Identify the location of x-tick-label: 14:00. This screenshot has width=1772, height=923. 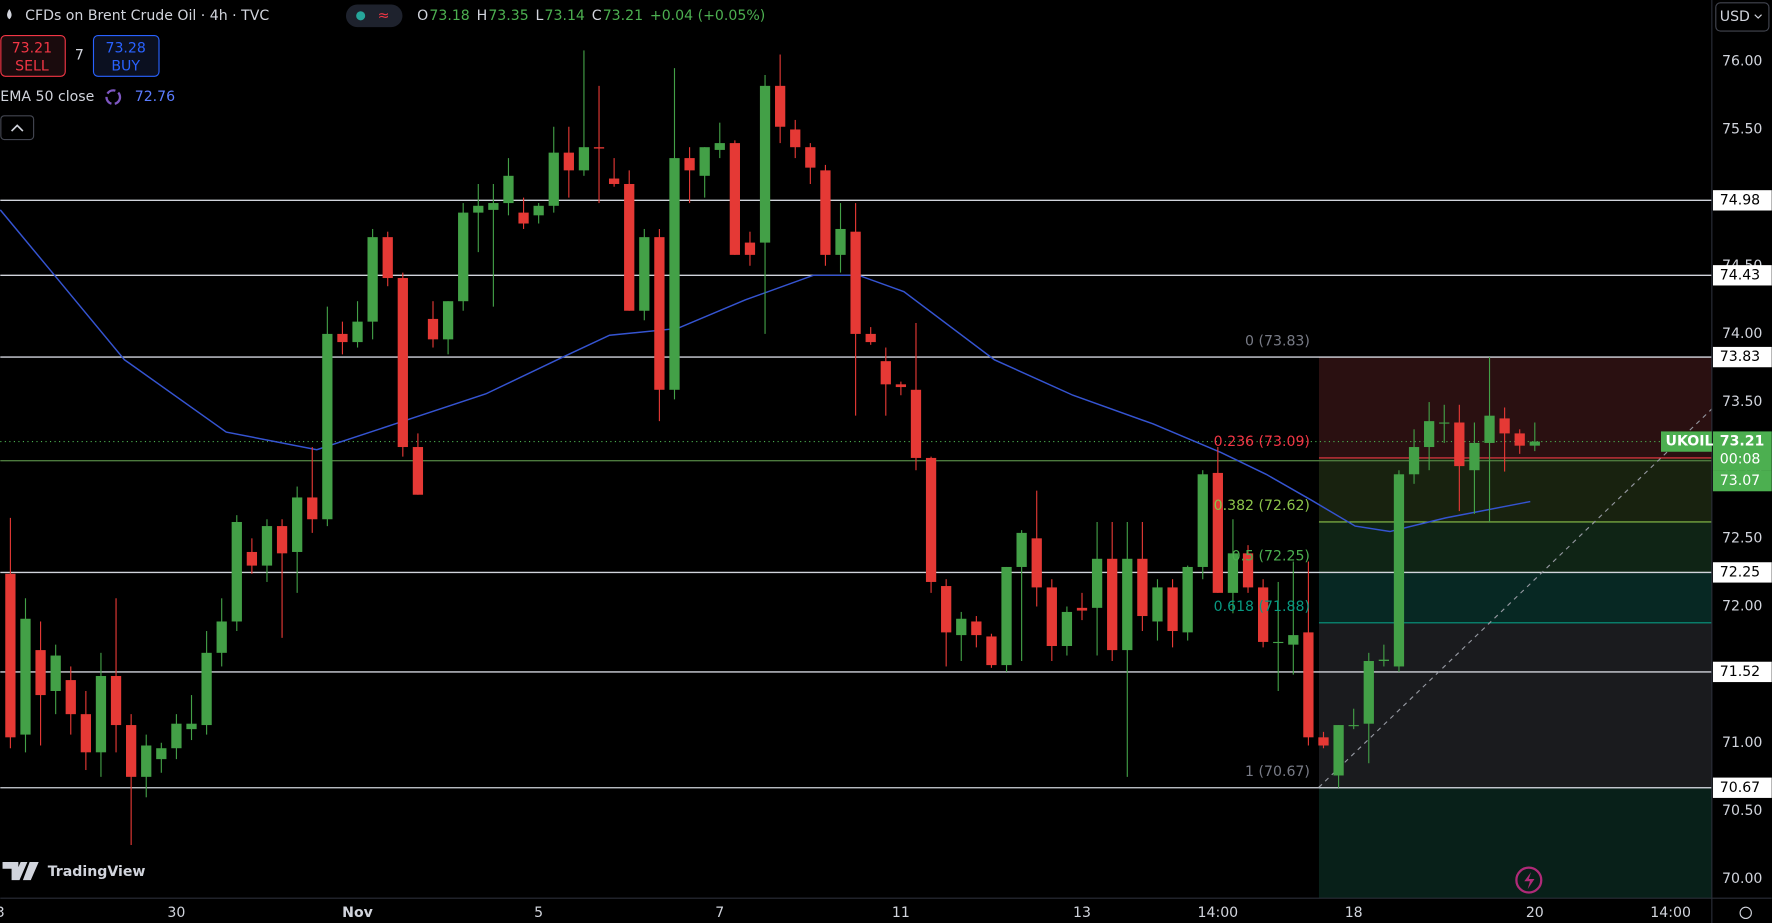
(1218, 913).